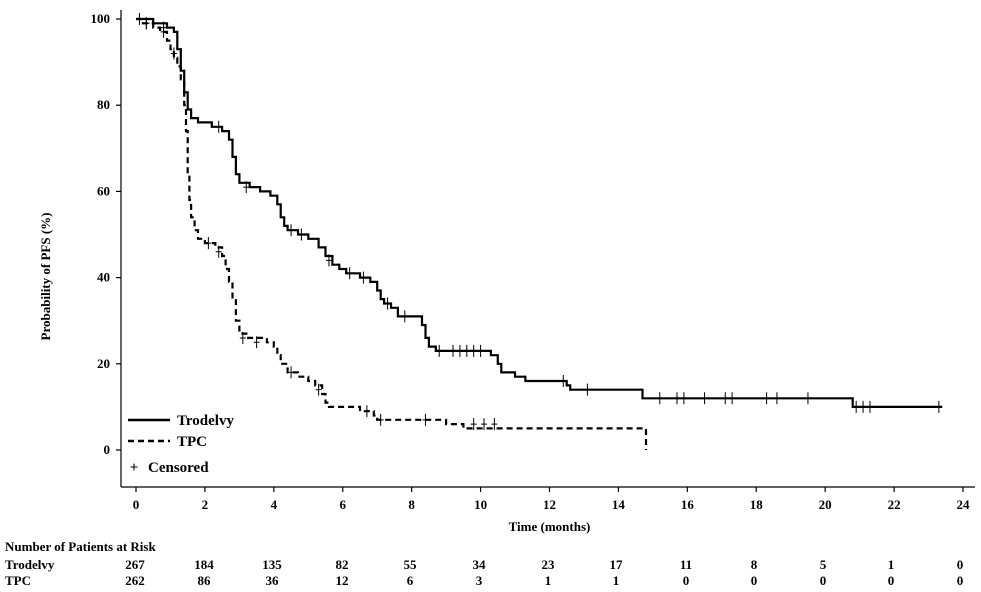 This screenshot has height=592, width=981. I want to click on x-tick-label: 24, so click(964, 504).